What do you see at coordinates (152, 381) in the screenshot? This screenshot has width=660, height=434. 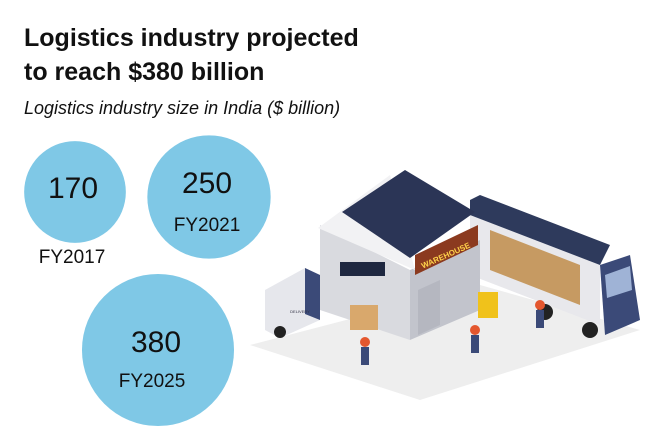 I see `category-label: FY2025` at bounding box center [152, 381].